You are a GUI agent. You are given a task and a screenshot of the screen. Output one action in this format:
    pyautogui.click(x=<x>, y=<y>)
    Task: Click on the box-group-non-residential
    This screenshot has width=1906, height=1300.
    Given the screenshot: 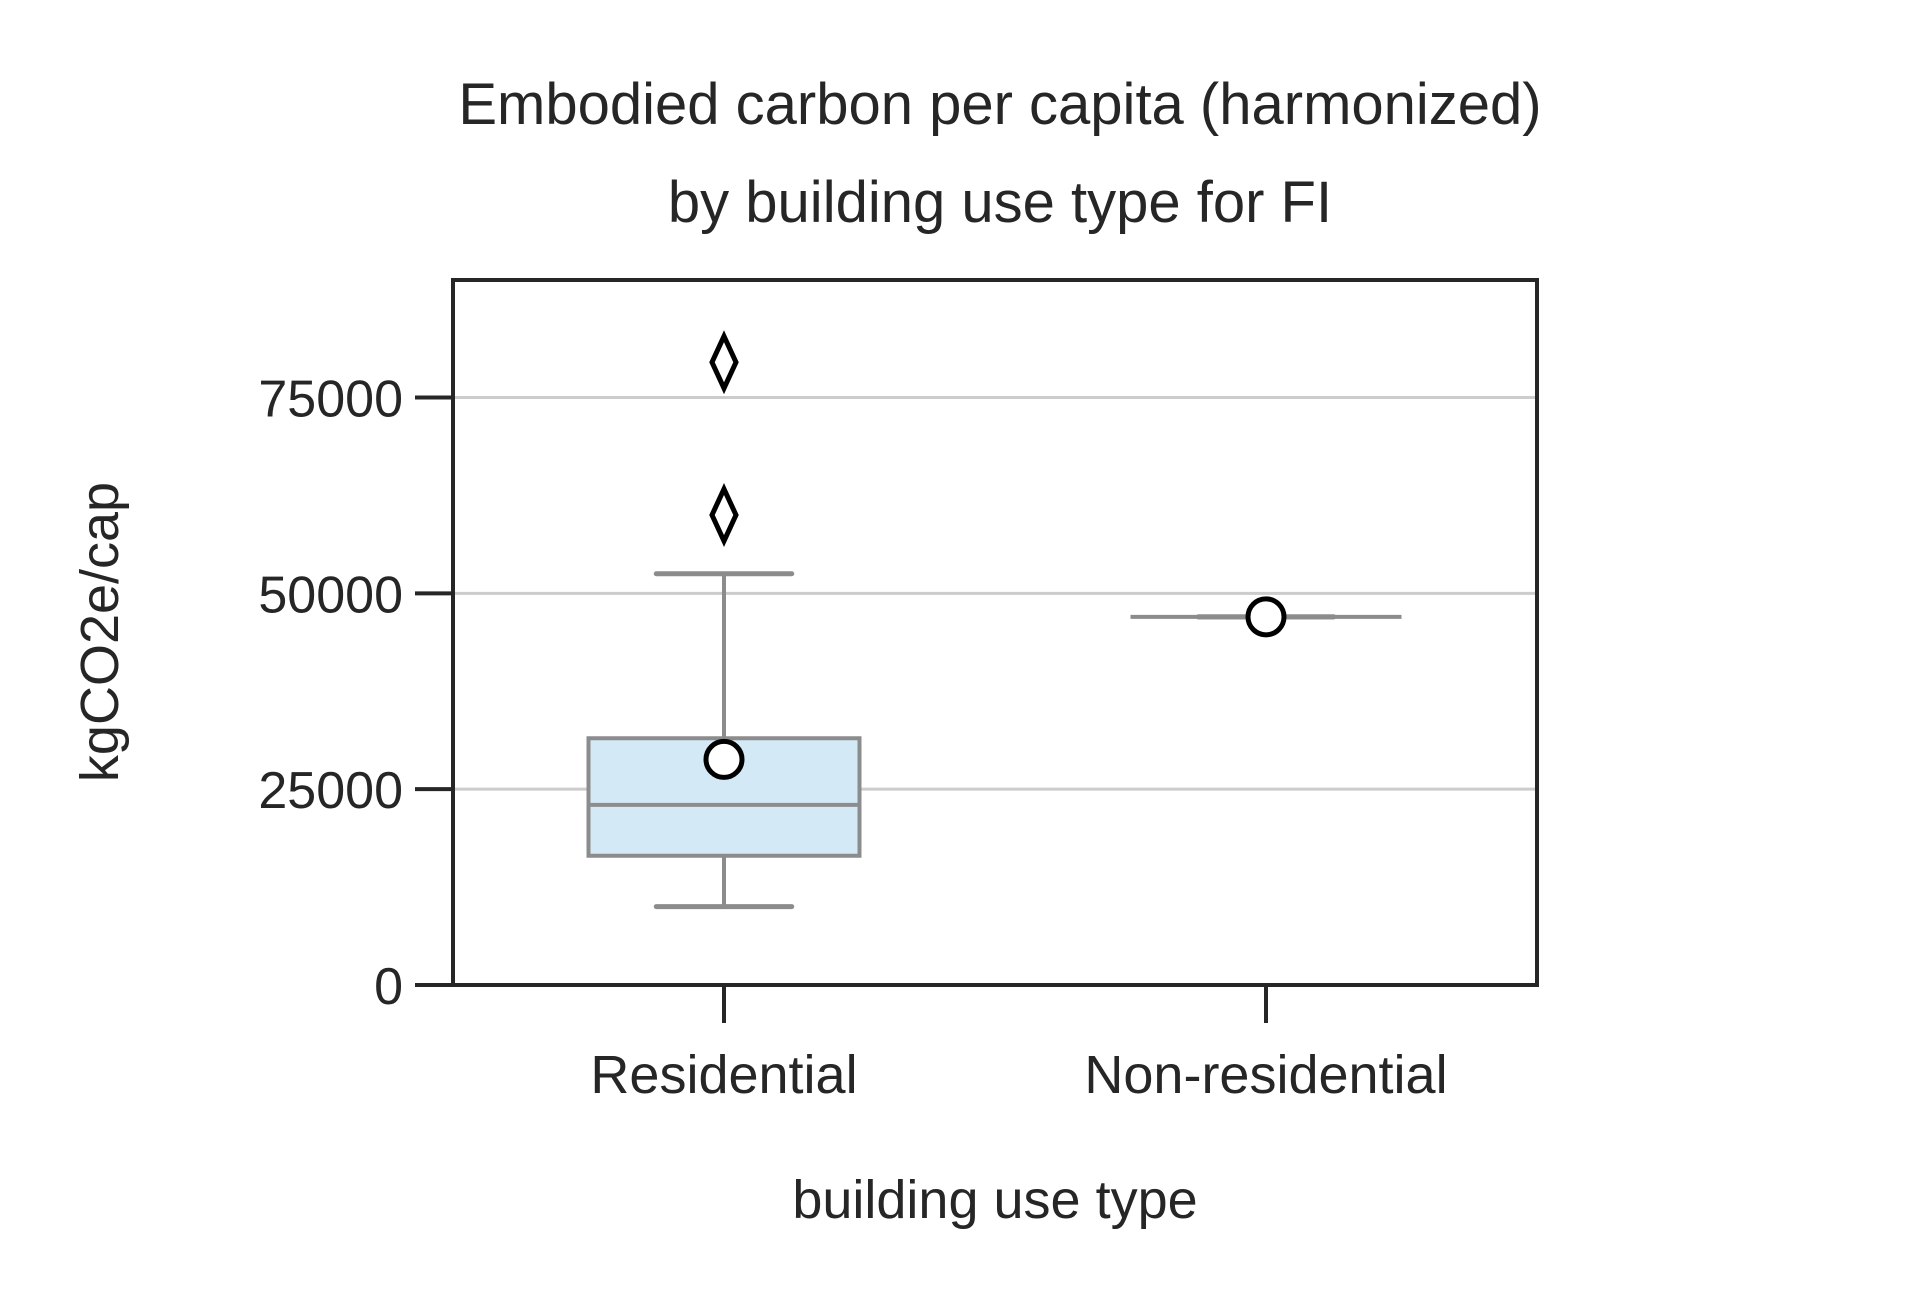 What is the action you would take?
    pyautogui.click(x=1266, y=617)
    